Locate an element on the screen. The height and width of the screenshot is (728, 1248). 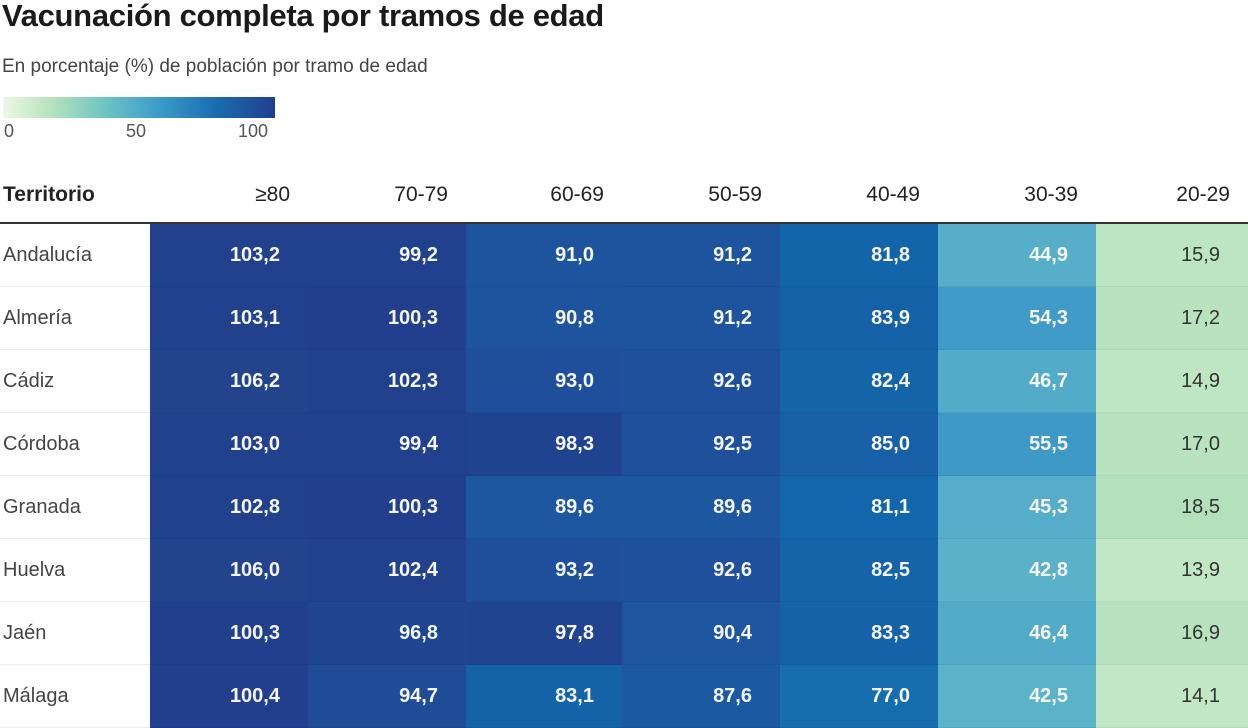
heatmap-cell: 46,4 is located at coordinates (1017, 633).